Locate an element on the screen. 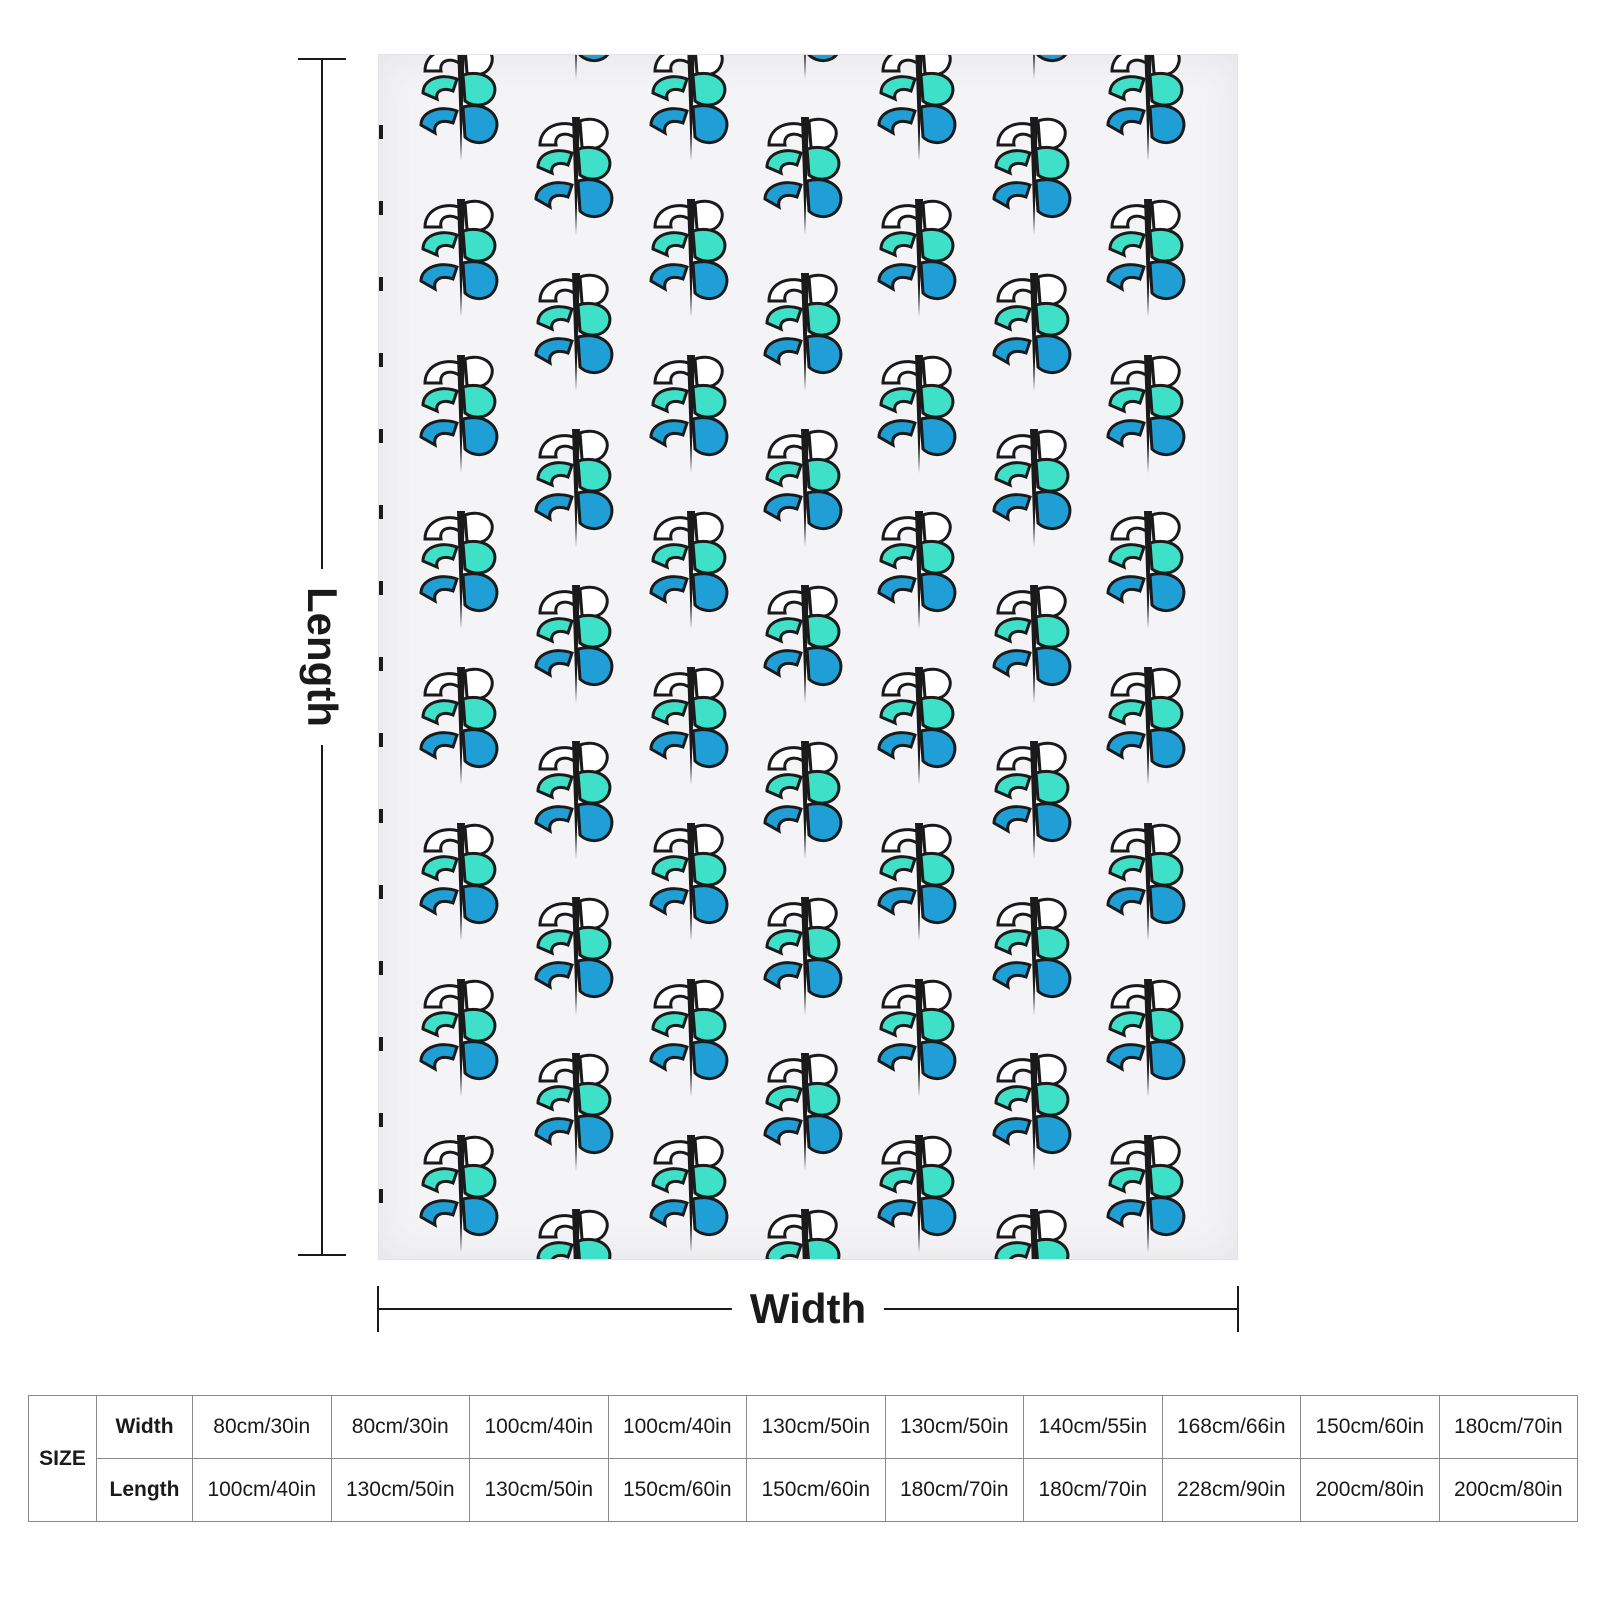 The image size is (1600, 1600). length-cell: 228cm/90in is located at coordinates (1231, 1490).